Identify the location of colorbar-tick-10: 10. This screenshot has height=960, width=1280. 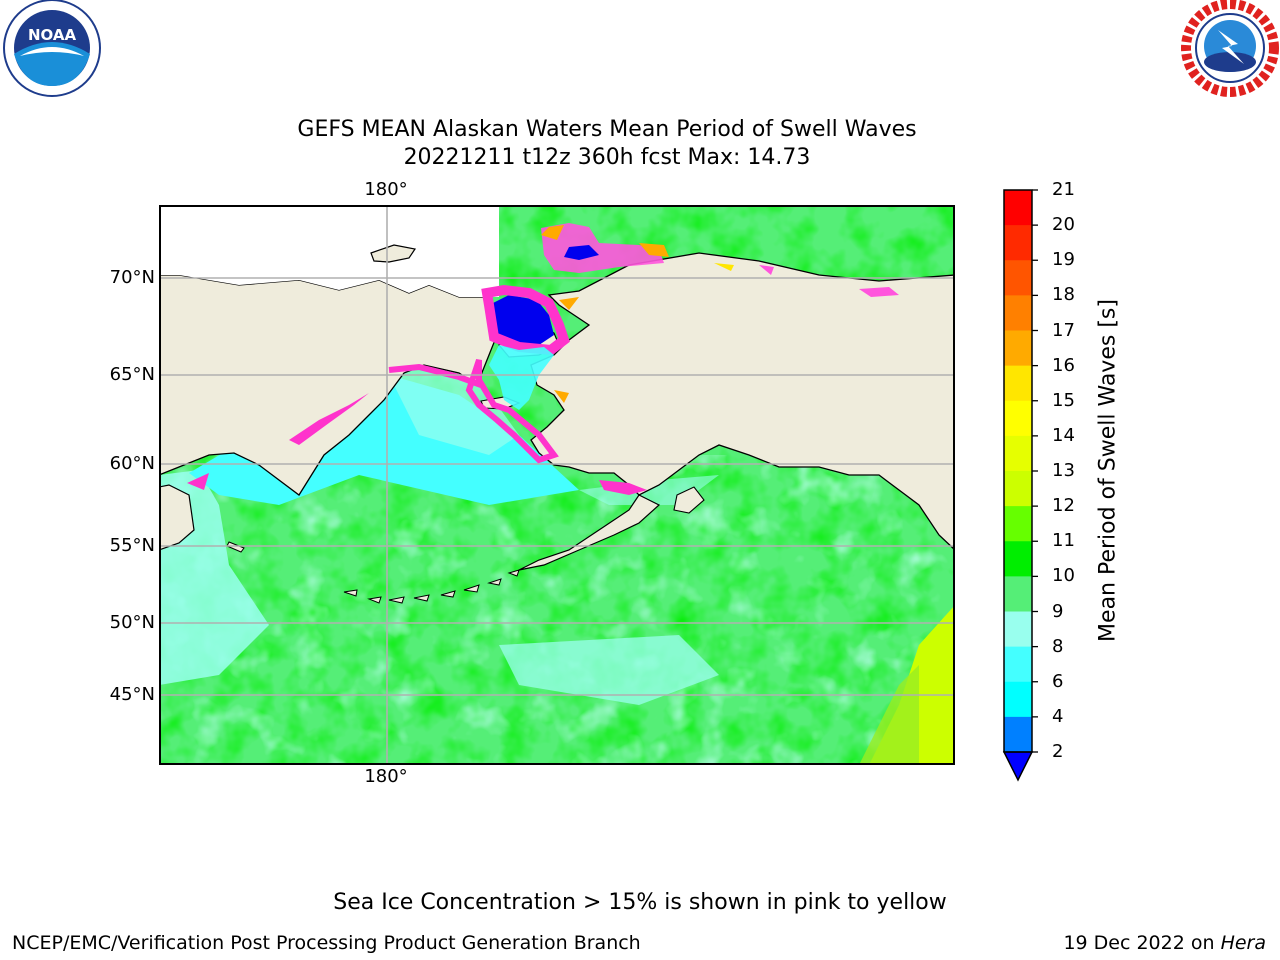
(1063, 576).